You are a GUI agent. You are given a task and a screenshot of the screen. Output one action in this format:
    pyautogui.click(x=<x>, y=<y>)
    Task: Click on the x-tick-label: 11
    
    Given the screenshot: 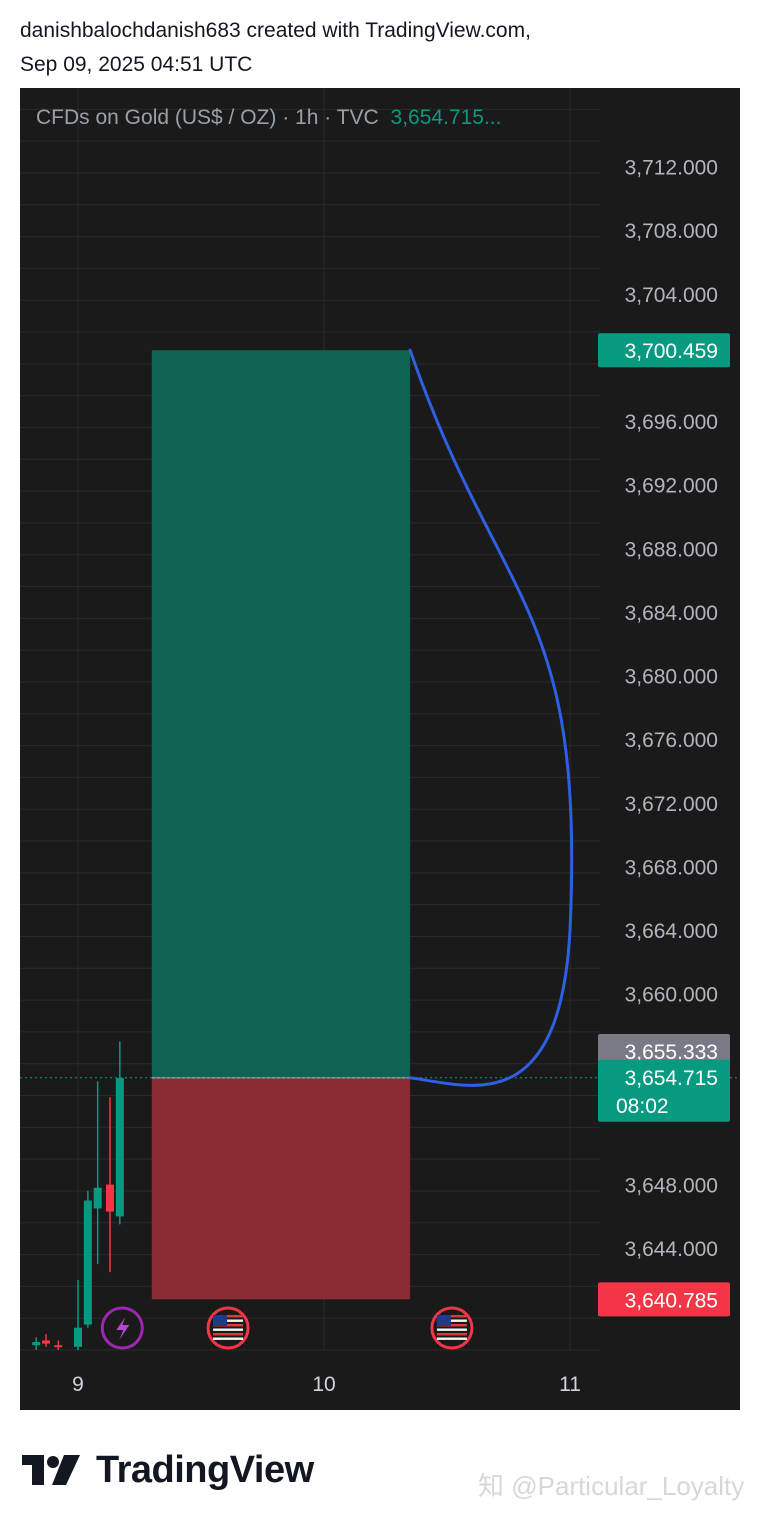 What is the action you would take?
    pyautogui.click(x=570, y=1384)
    